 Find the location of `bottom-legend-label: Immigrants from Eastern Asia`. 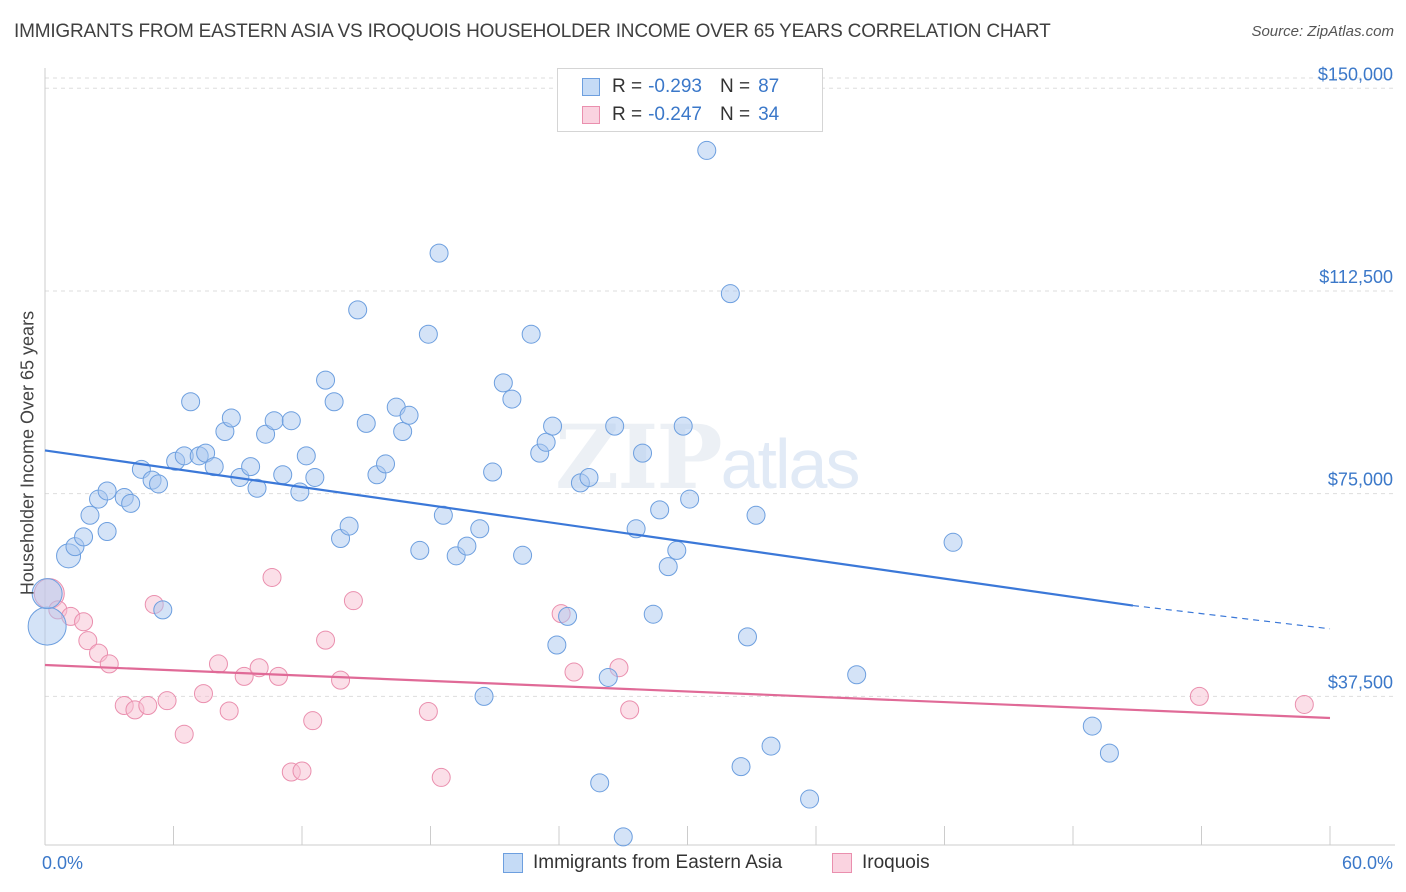

bottom-legend-label: Immigrants from Eastern Asia is located at coordinates (658, 862).